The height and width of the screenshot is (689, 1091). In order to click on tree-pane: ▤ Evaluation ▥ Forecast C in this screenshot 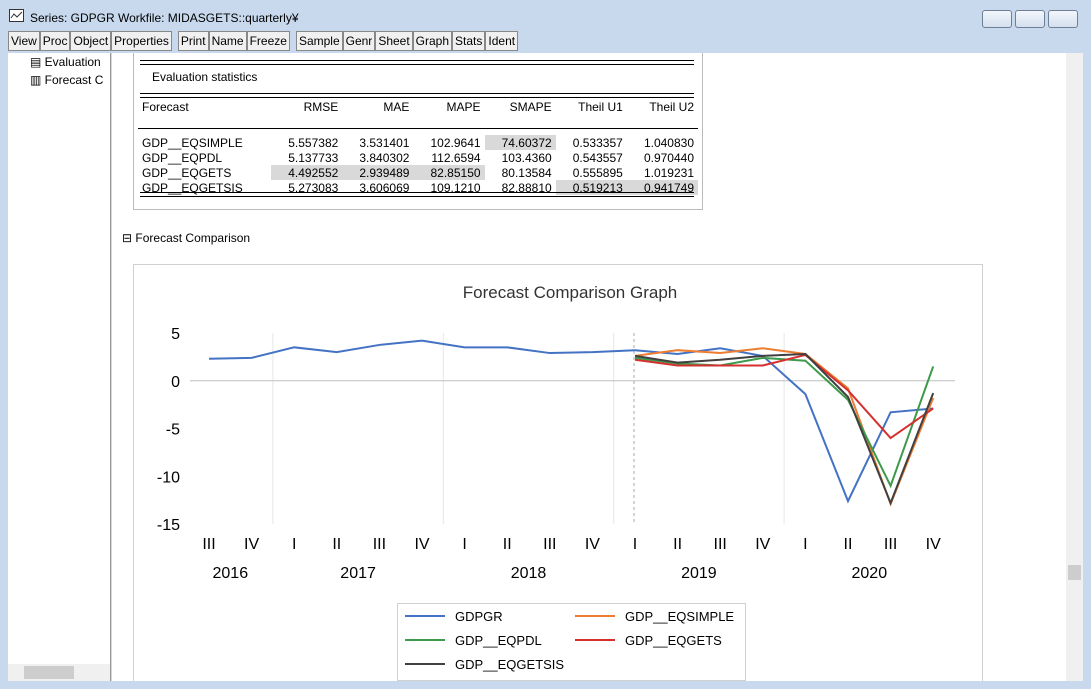, I will do `click(59, 367)`.